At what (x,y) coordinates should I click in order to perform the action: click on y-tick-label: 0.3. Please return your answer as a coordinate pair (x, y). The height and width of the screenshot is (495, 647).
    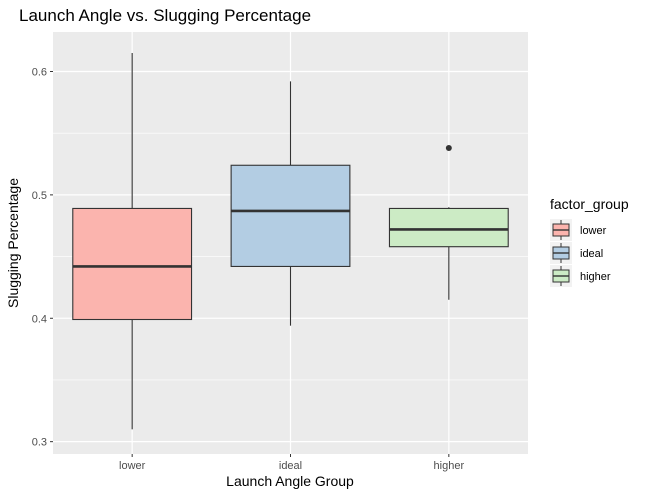
    Looking at the image, I should click on (39, 443).